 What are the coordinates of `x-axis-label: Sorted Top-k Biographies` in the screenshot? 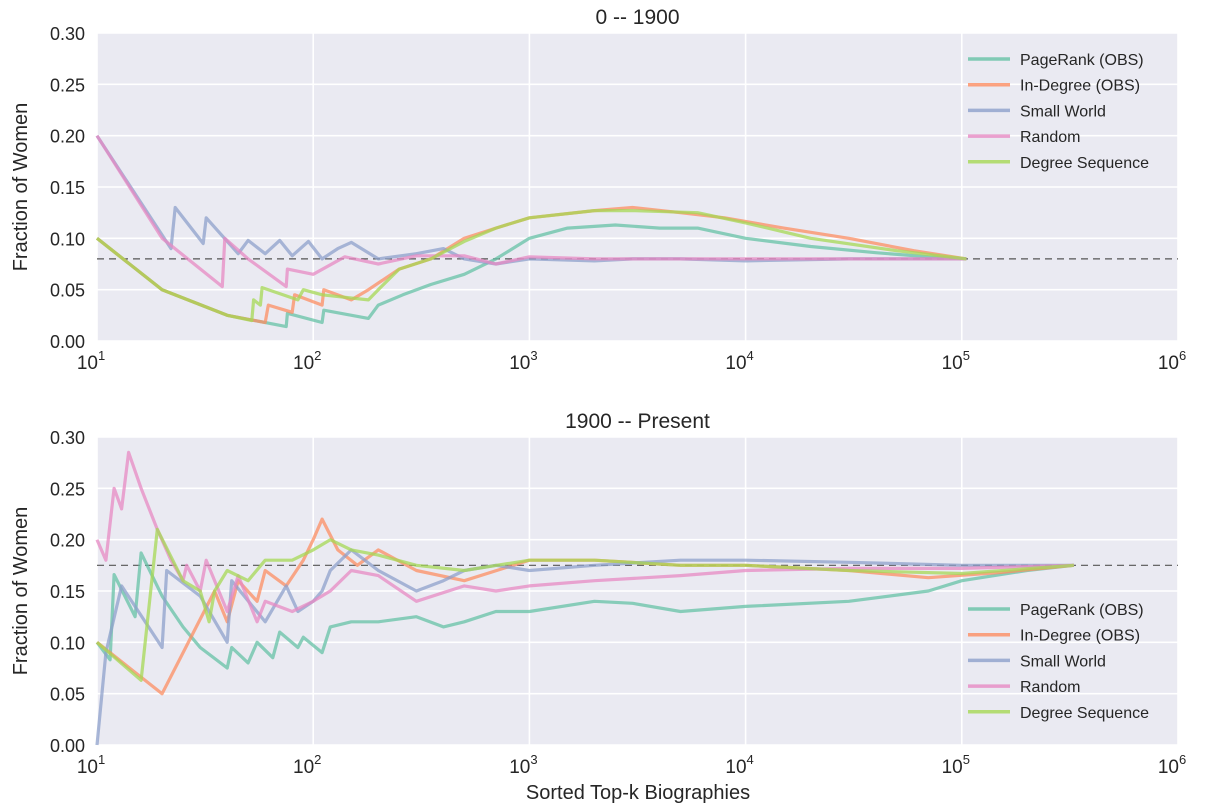 It's located at (638, 793).